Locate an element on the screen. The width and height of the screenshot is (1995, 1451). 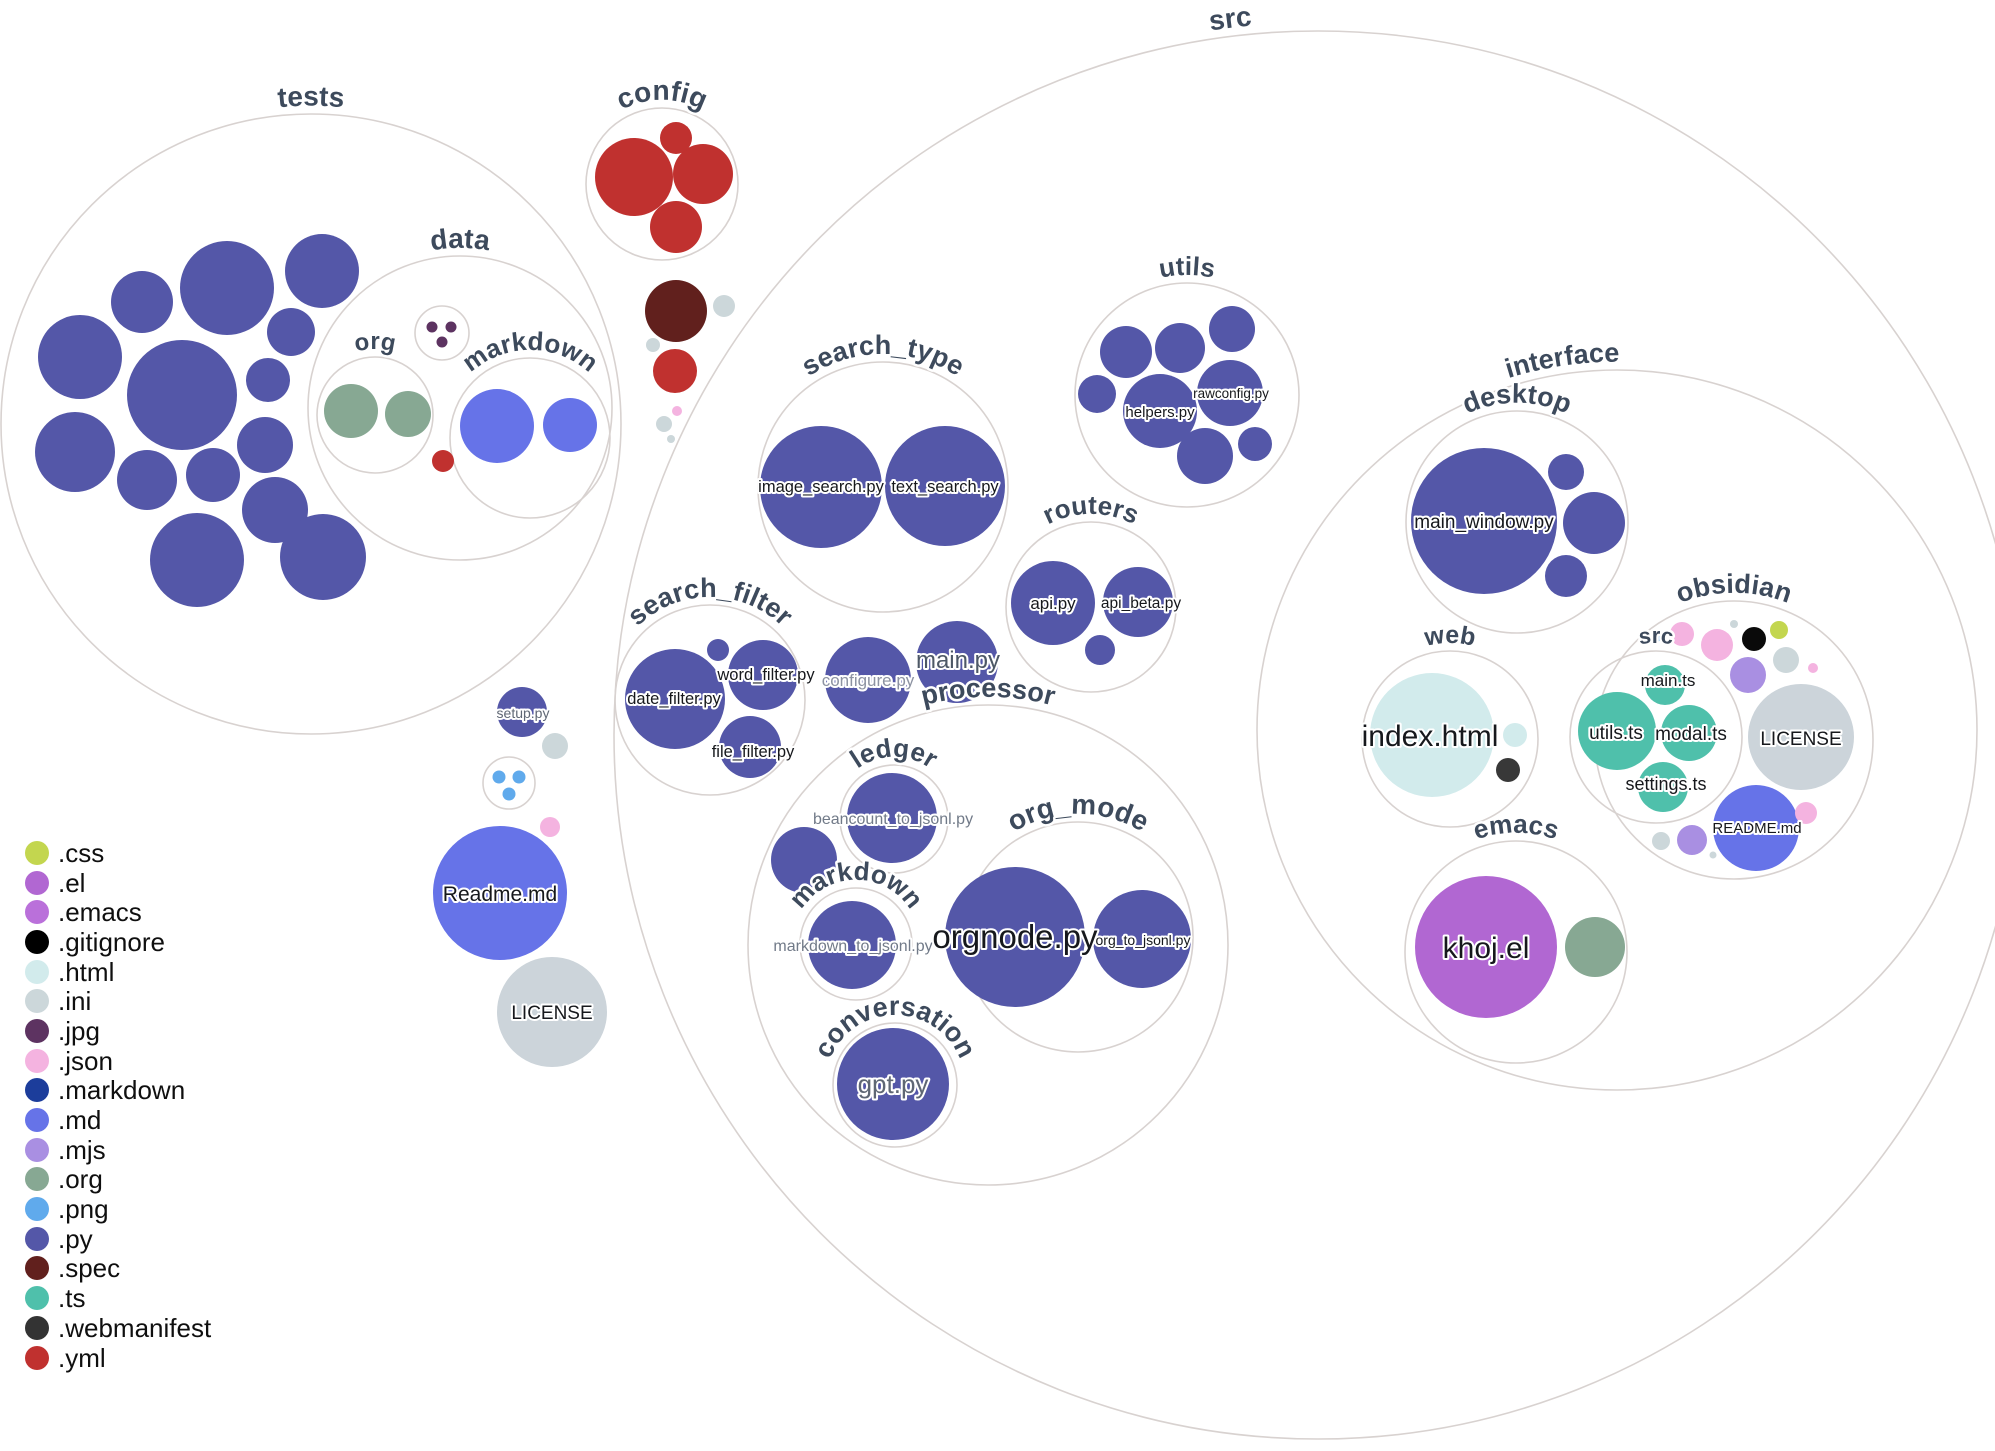
file-dot-spec is located at coordinates (676, 311).